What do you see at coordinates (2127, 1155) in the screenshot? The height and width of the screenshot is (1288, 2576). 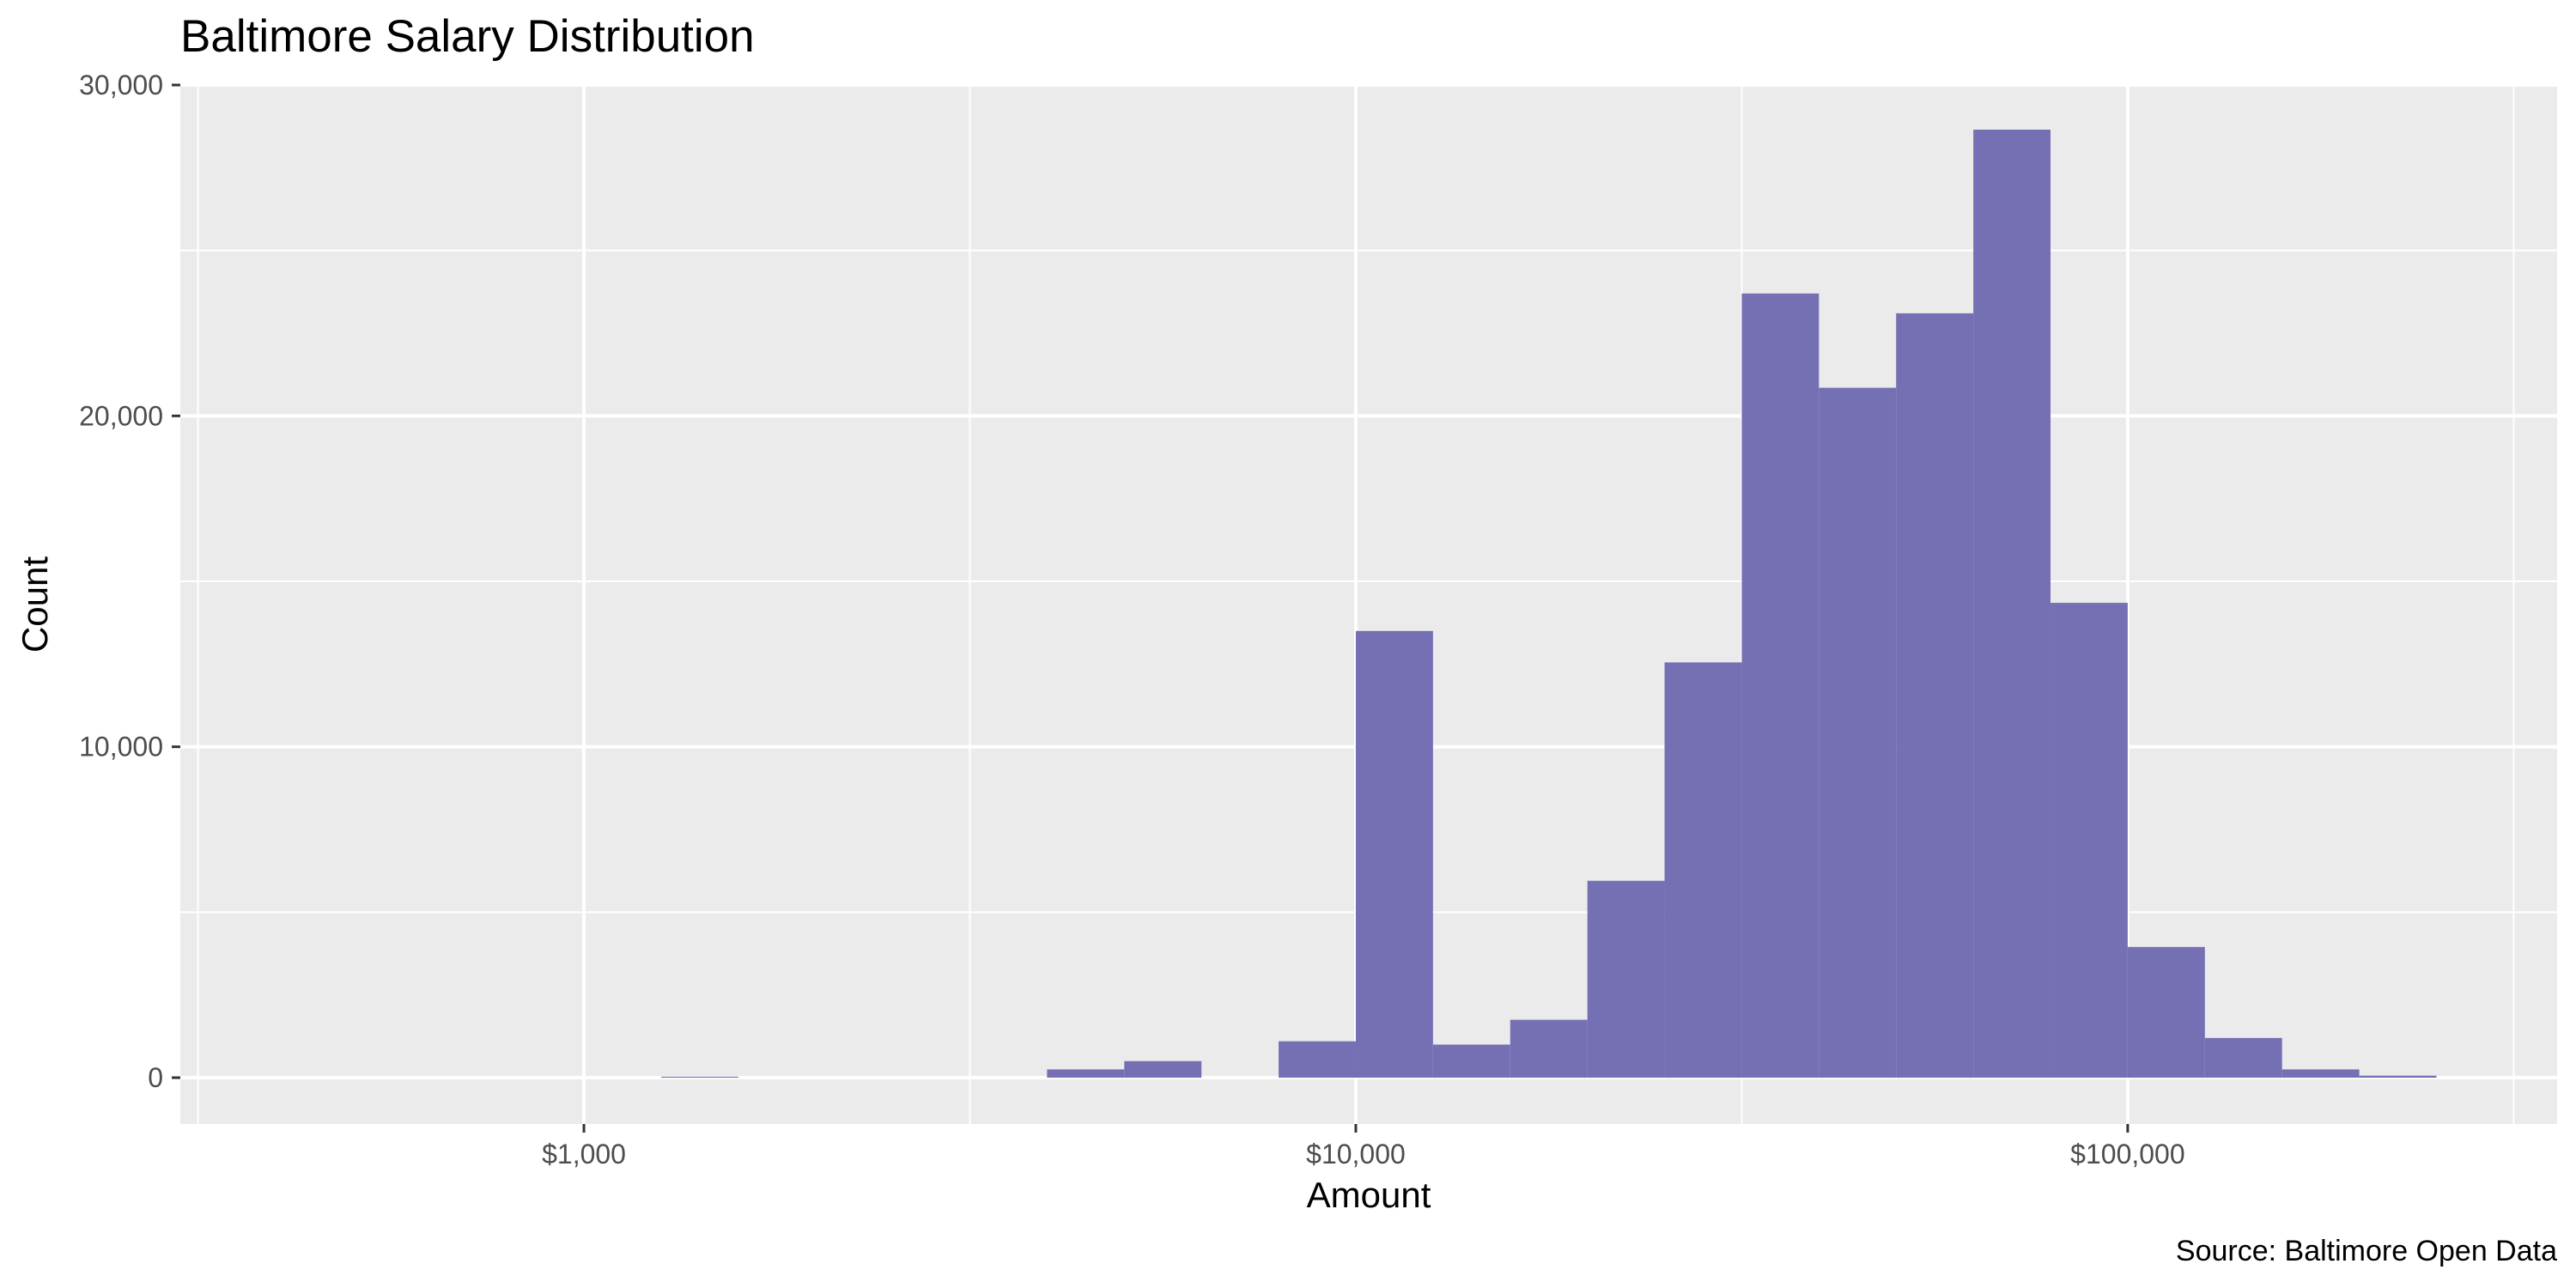 I see `x-tick-label: $100,000` at bounding box center [2127, 1155].